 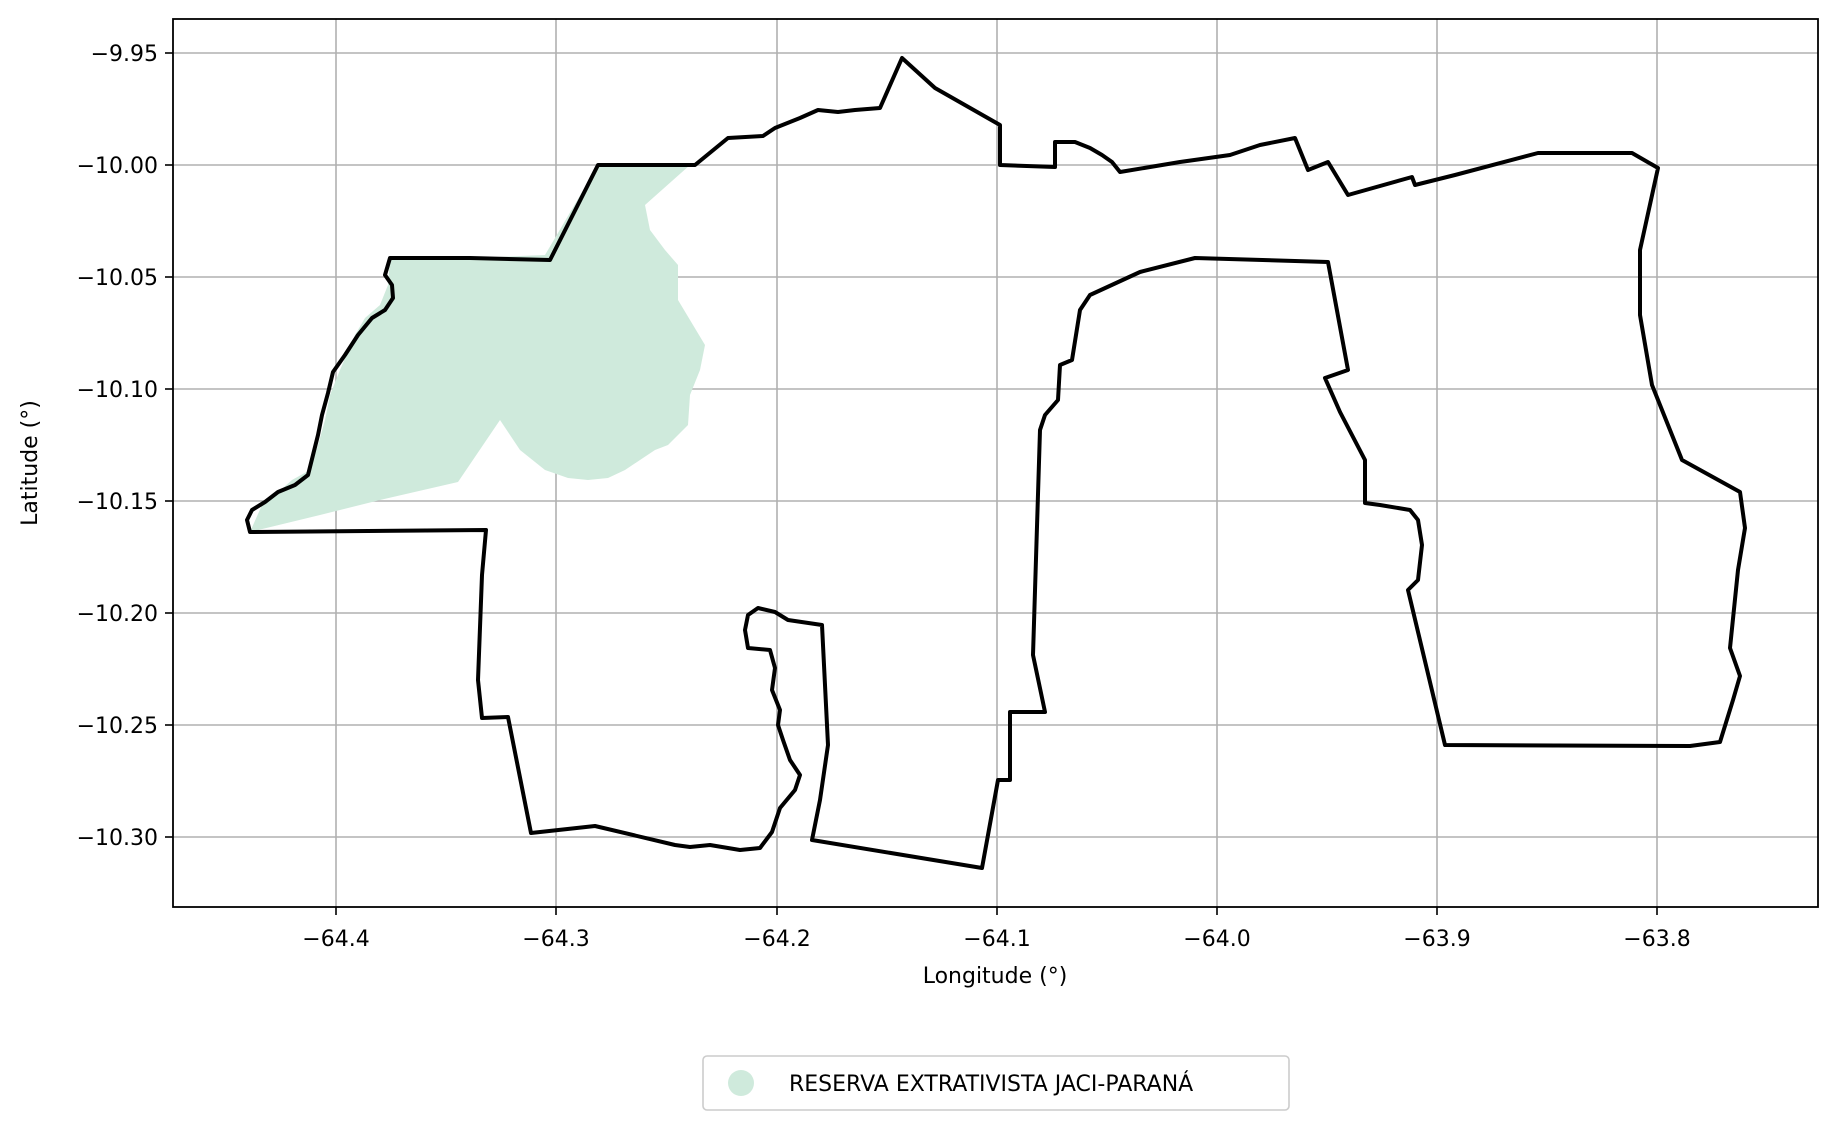 What do you see at coordinates (117, 166) in the screenshot?
I see `y-tick-label-2: −10.00` at bounding box center [117, 166].